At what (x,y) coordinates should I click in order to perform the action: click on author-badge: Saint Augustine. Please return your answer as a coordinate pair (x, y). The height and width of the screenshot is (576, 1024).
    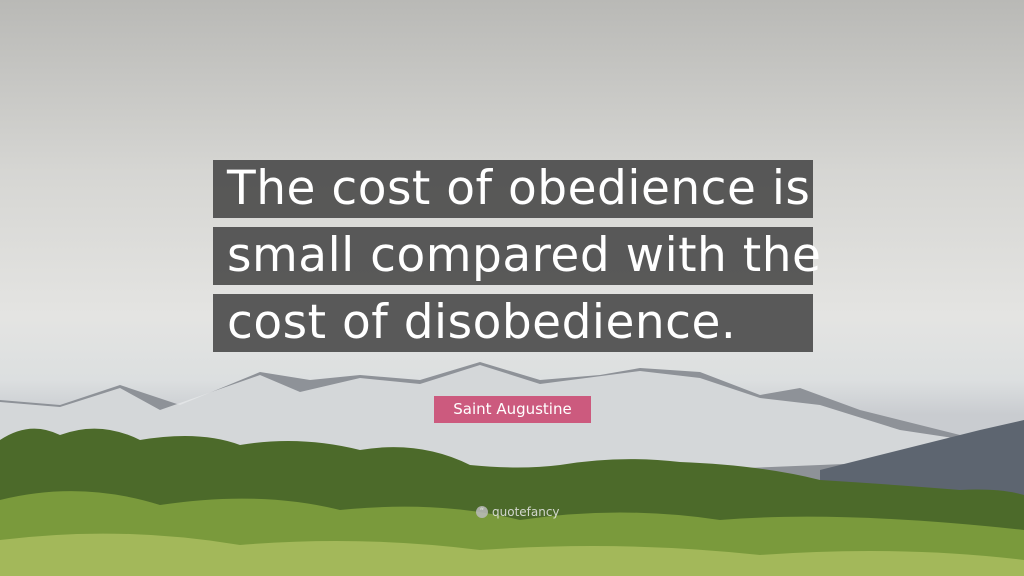
    Looking at the image, I should click on (512, 409).